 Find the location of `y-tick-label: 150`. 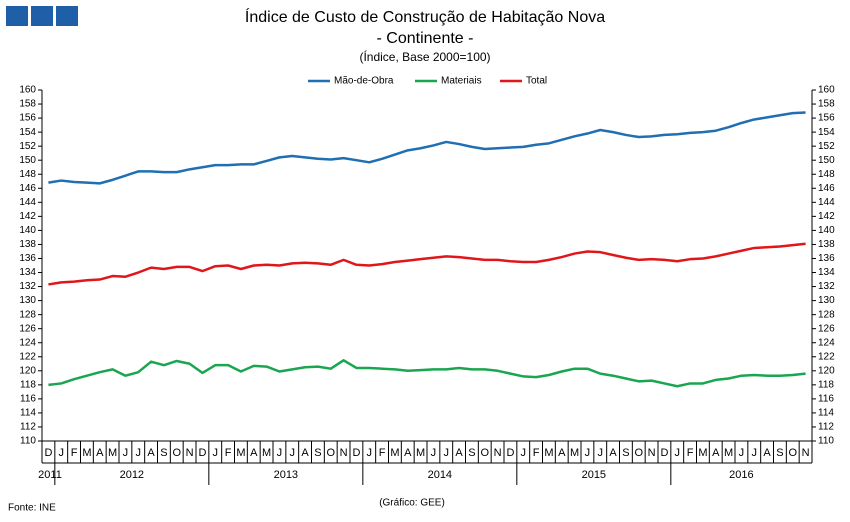

y-tick-label: 150 is located at coordinates (27, 160).